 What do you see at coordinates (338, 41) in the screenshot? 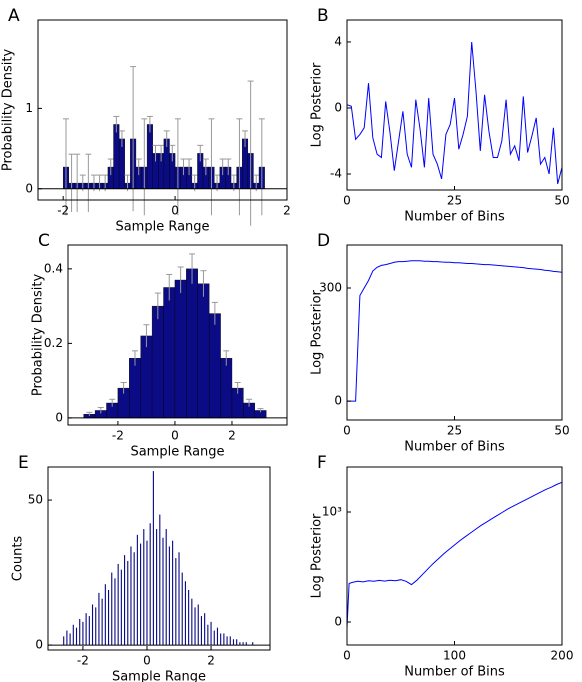
I see `y-tick-label: 4` at bounding box center [338, 41].